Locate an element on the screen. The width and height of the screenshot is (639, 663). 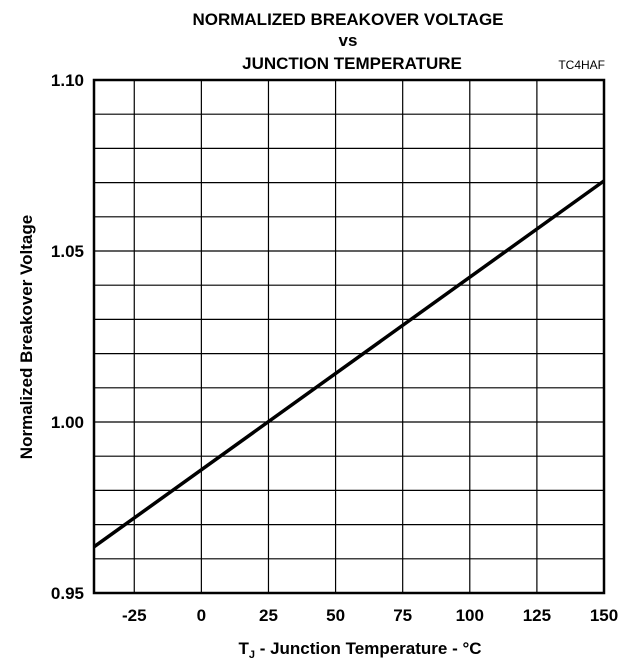
x-axis-label: TJ - Junction Temperature - °C is located at coordinates (359, 650).